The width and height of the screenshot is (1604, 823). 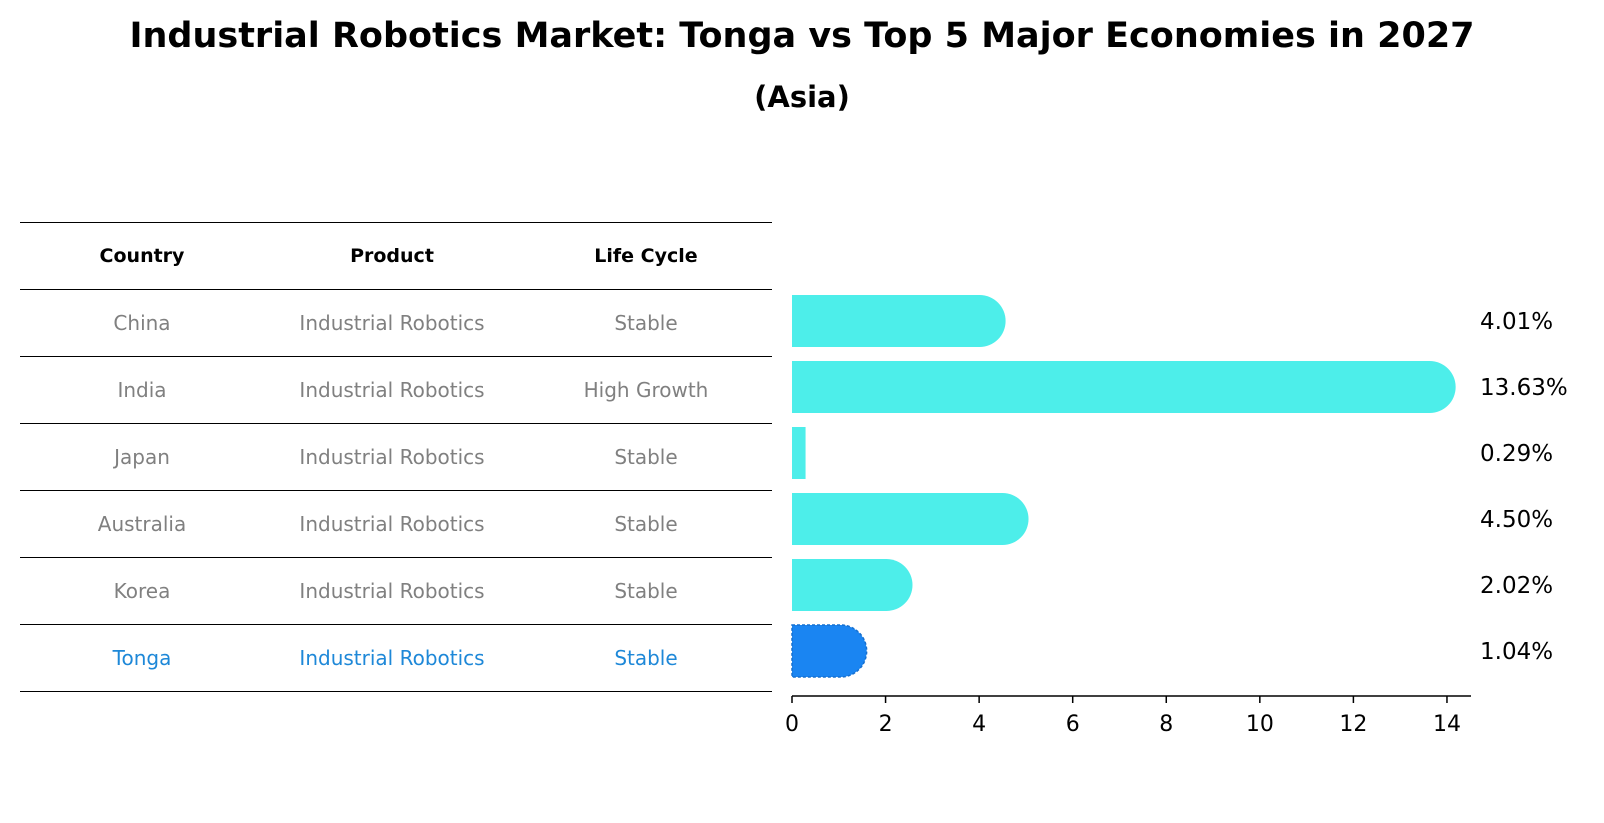 What do you see at coordinates (142, 658) in the screenshot?
I see `cell-country: Tonga` at bounding box center [142, 658].